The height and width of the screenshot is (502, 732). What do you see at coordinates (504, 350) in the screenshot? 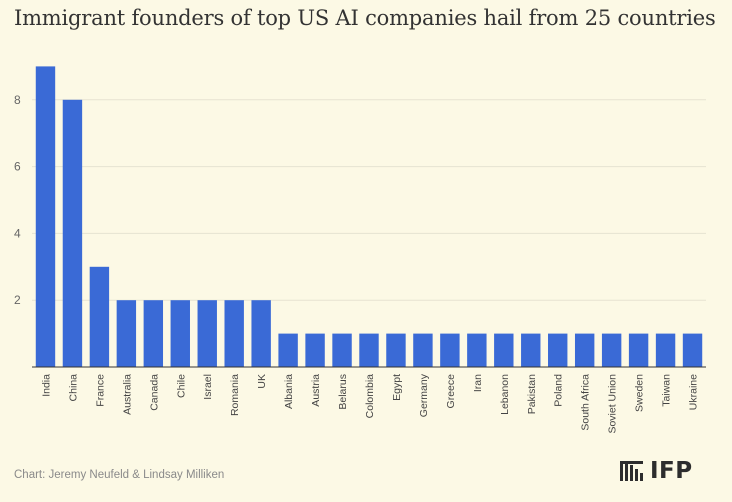
I see `bar-lebanon` at bounding box center [504, 350].